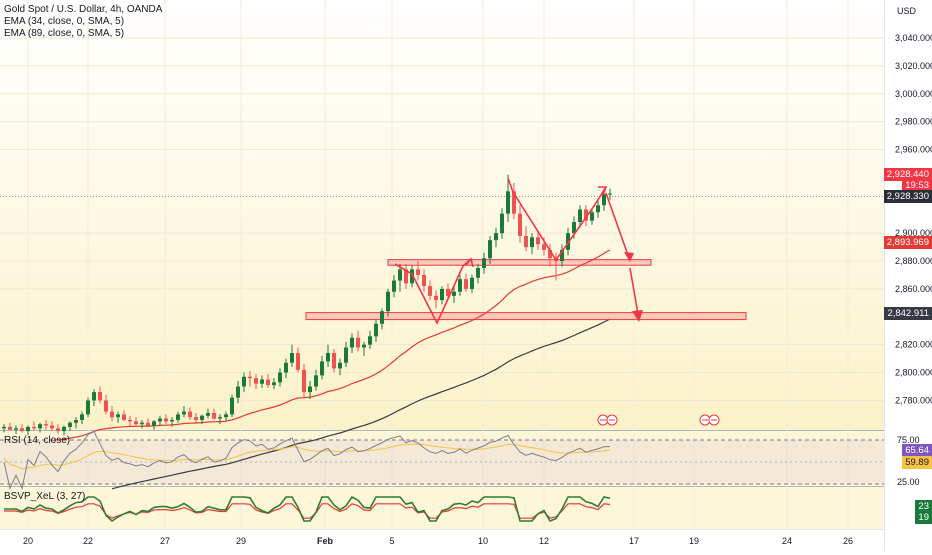 The image size is (932, 555). I want to click on ema89-legend: EMA (89, close, 0, SMA, 5), so click(64, 33).